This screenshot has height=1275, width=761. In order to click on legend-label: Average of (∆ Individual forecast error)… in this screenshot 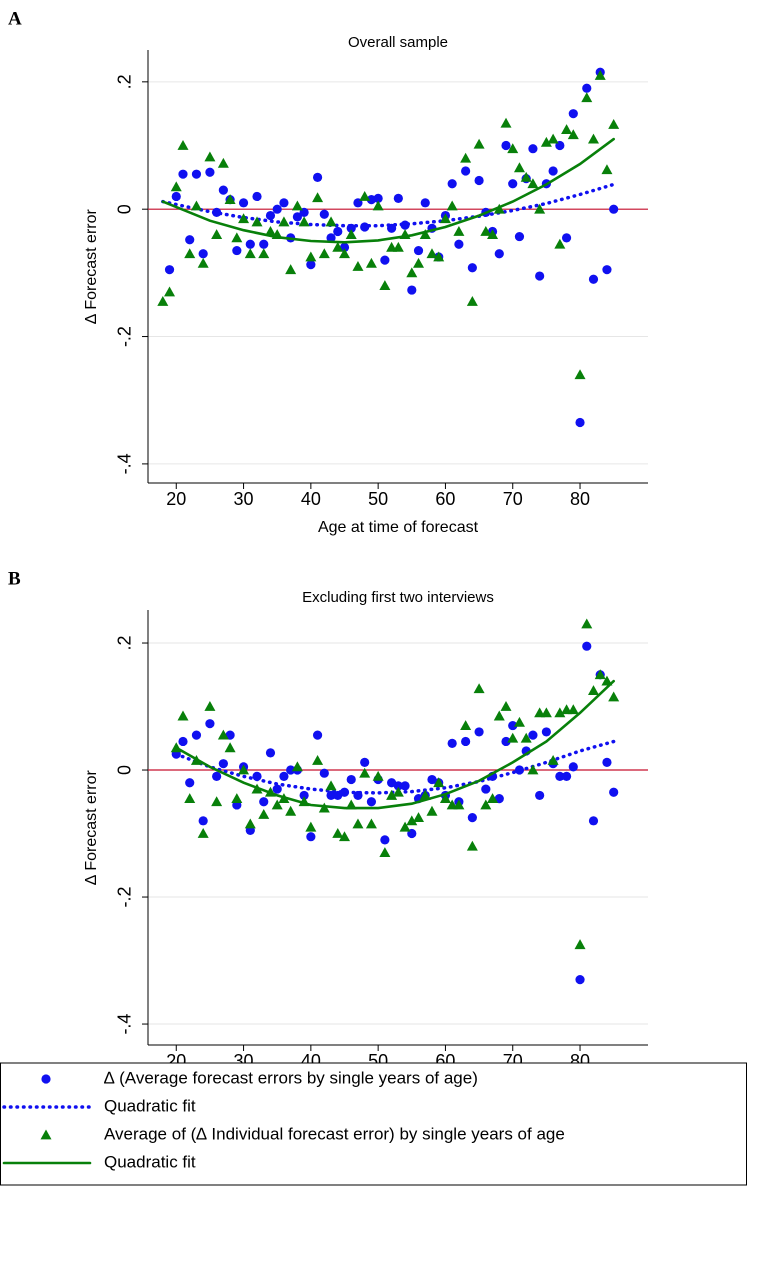, I will do `click(334, 1133)`.